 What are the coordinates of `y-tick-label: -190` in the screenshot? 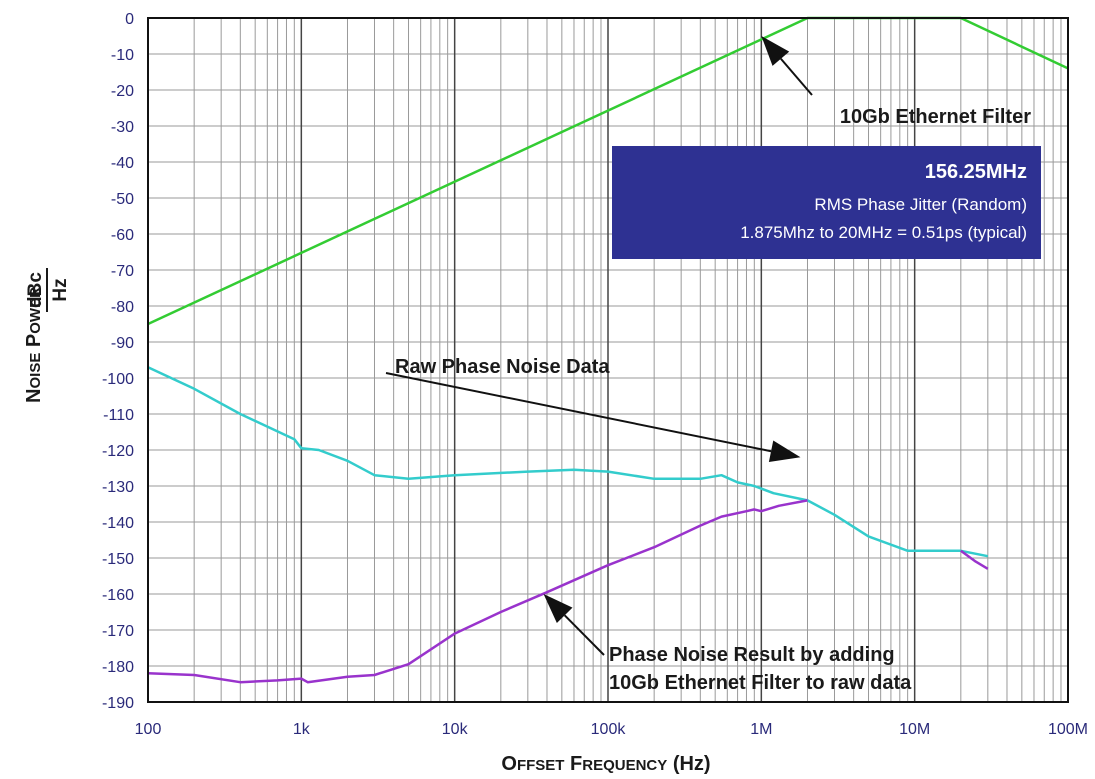 It's located at (118, 703).